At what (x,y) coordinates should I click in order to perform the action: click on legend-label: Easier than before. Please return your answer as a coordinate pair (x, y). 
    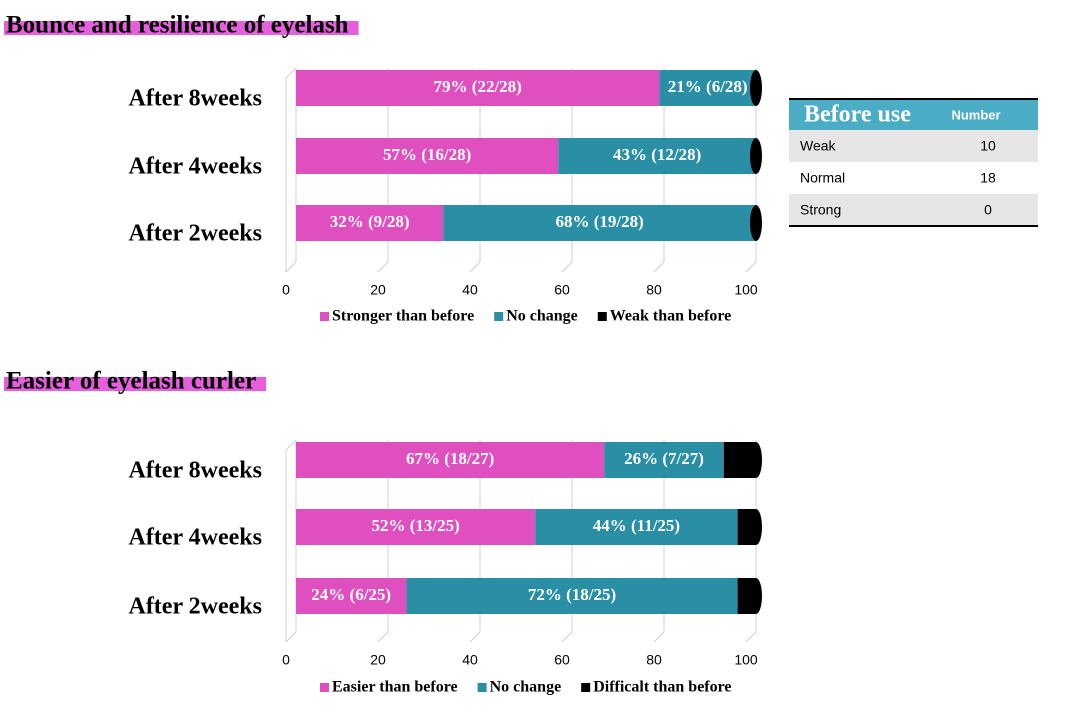
    Looking at the image, I should click on (395, 687).